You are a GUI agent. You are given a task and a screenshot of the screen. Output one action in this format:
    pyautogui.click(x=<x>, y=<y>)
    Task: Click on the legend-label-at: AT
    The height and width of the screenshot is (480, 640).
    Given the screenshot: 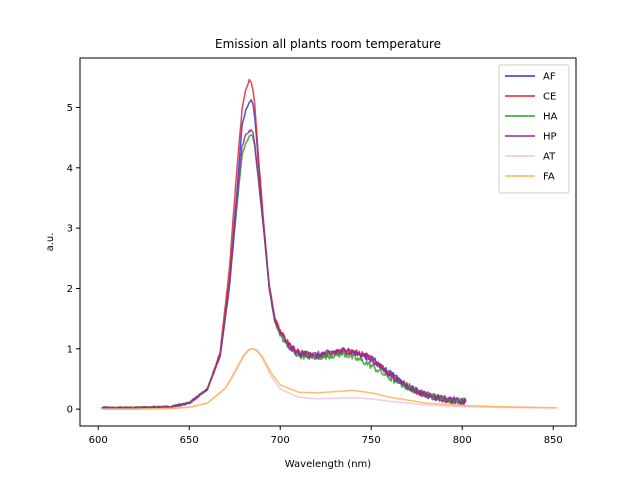 What is the action you would take?
    pyautogui.click(x=549, y=157)
    